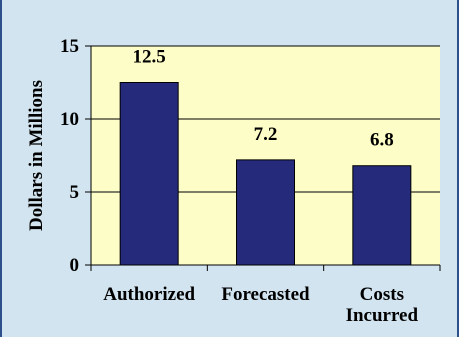 This screenshot has height=337, width=463. I want to click on y-tick-label: 15, so click(69, 46).